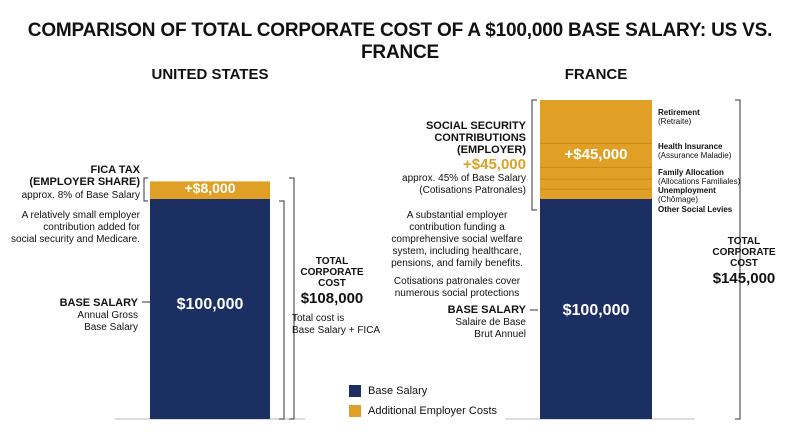 This screenshot has width=800, height=447. Describe the element at coordinates (457, 215) in the screenshot. I see `france-ss-desc-1: A substantial employer` at that location.